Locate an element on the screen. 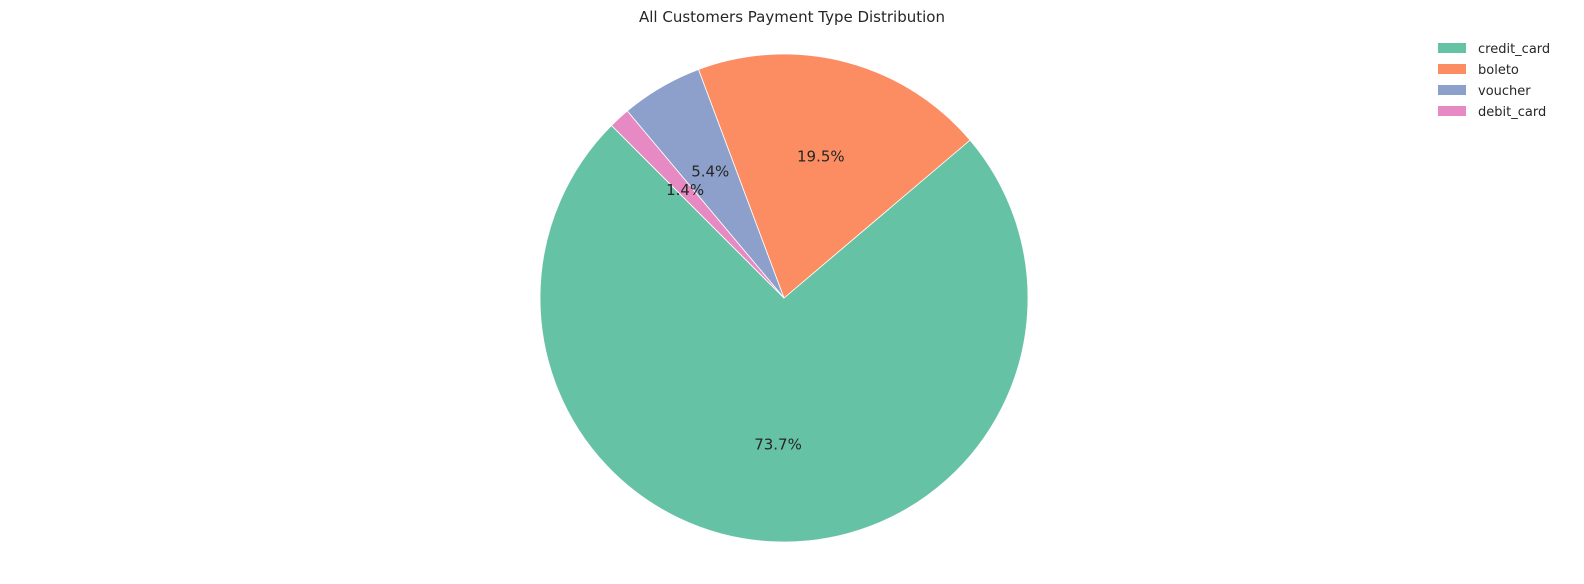 The width and height of the screenshot is (1584, 584). legend-swatch-voucher is located at coordinates (1452, 90).